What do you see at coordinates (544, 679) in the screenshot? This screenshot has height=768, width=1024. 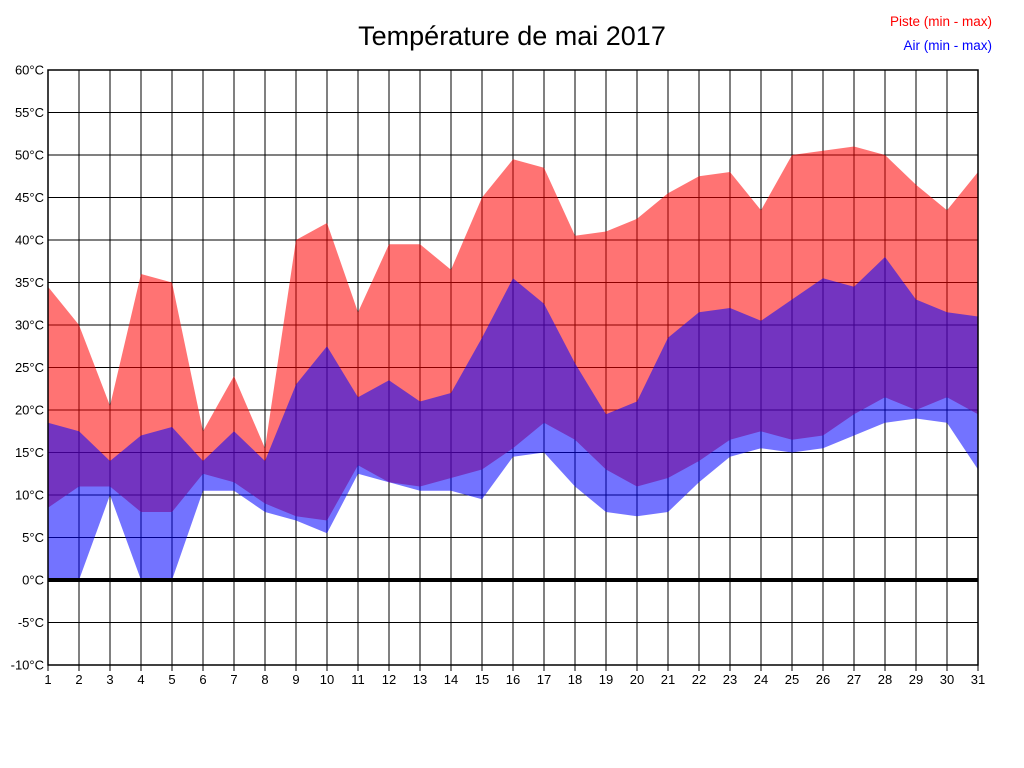 I see `x-axis-label: 17` at bounding box center [544, 679].